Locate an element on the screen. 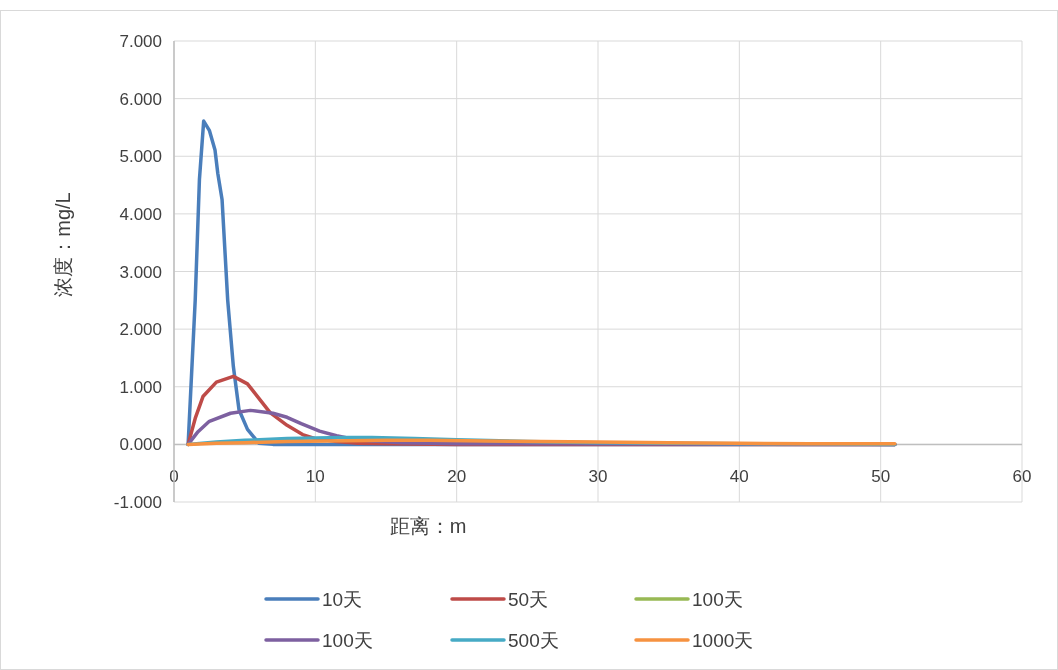 This screenshot has height=670, width=1058. legend-label: 500天 is located at coordinates (533, 640).